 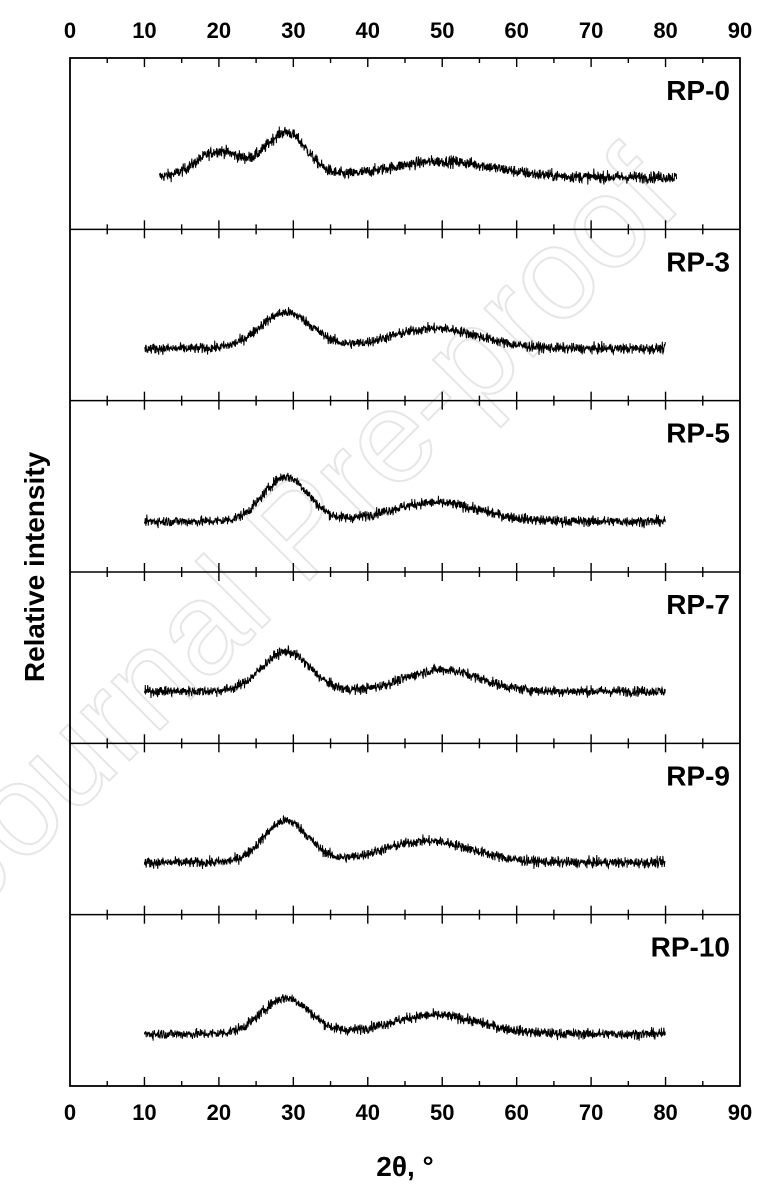 What do you see at coordinates (442, 30) in the screenshot?
I see `x-tick-label-top: 50` at bounding box center [442, 30].